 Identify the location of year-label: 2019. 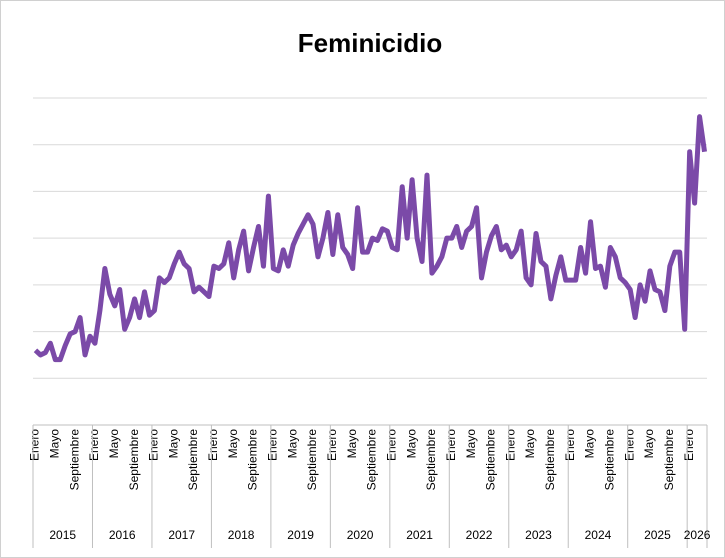
(300, 535).